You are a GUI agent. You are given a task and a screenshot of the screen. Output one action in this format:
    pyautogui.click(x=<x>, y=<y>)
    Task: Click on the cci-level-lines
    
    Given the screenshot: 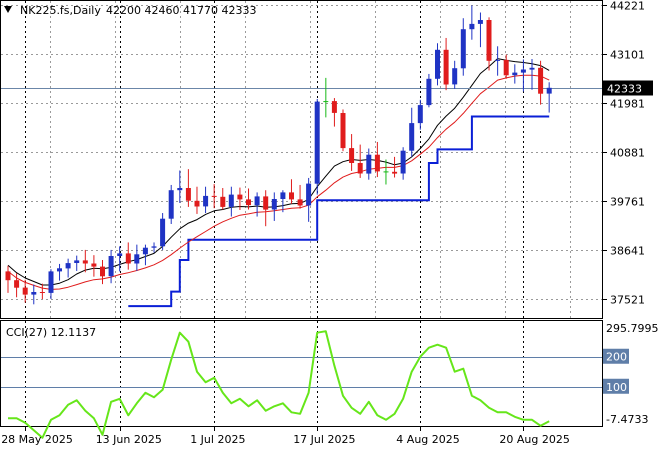 What is the action you would take?
    pyautogui.click(x=301, y=372)
    